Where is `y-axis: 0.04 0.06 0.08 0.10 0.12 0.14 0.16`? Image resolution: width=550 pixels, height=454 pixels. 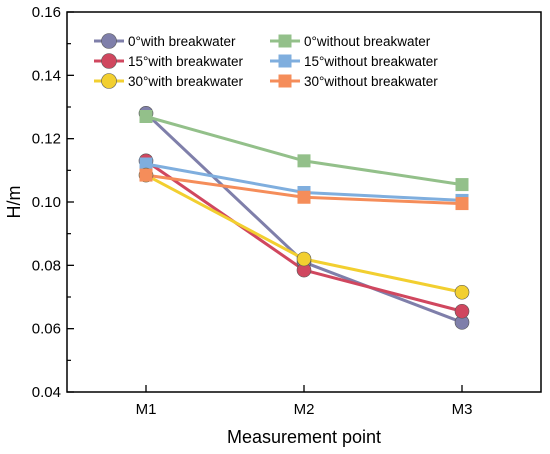
y-axis: 0.04 0.06 0.08 0.10 0.12 0.14 0.16 is located at coordinates (53, 202).